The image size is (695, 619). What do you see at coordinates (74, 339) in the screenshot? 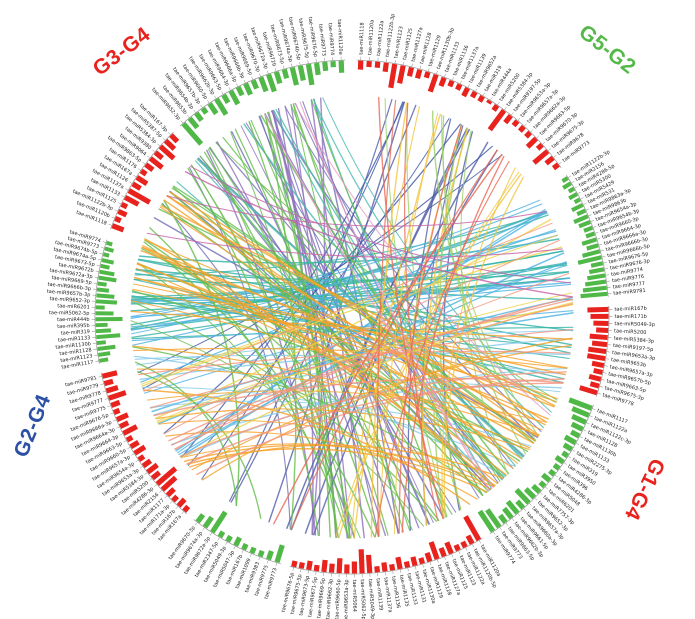
I see `mirna-label: tae-miR1133` at bounding box center [74, 339].